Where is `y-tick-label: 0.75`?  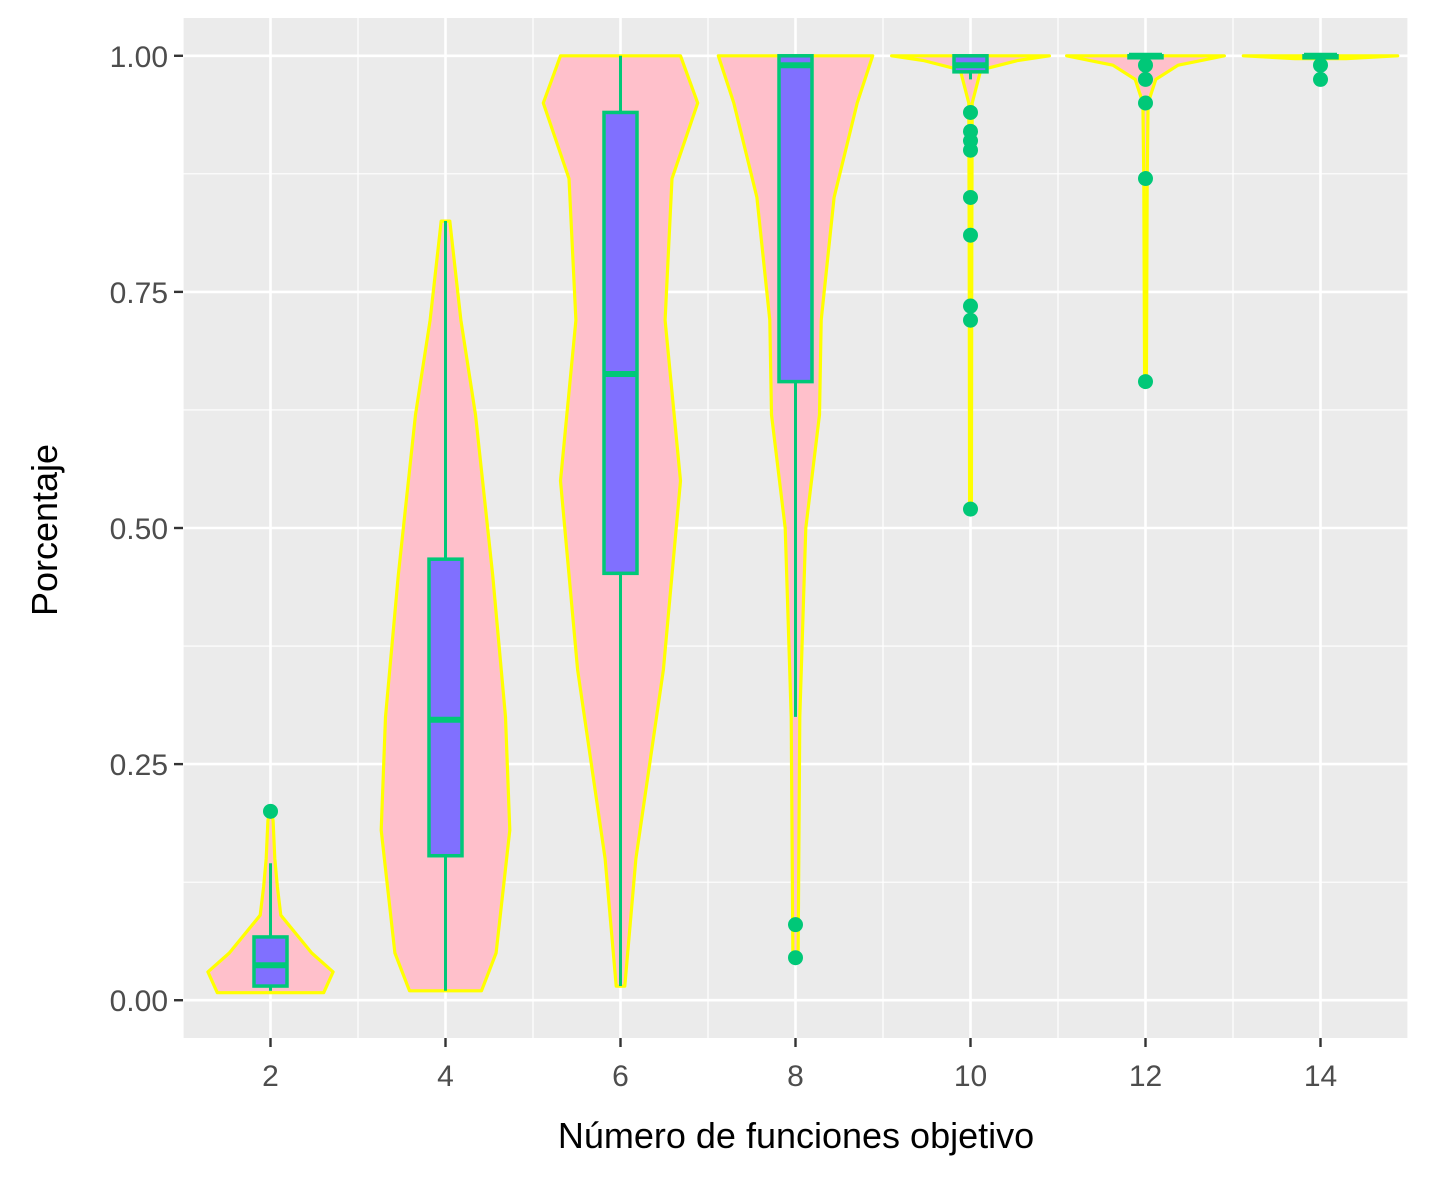
y-tick-label: 0.75 is located at coordinates (139, 293).